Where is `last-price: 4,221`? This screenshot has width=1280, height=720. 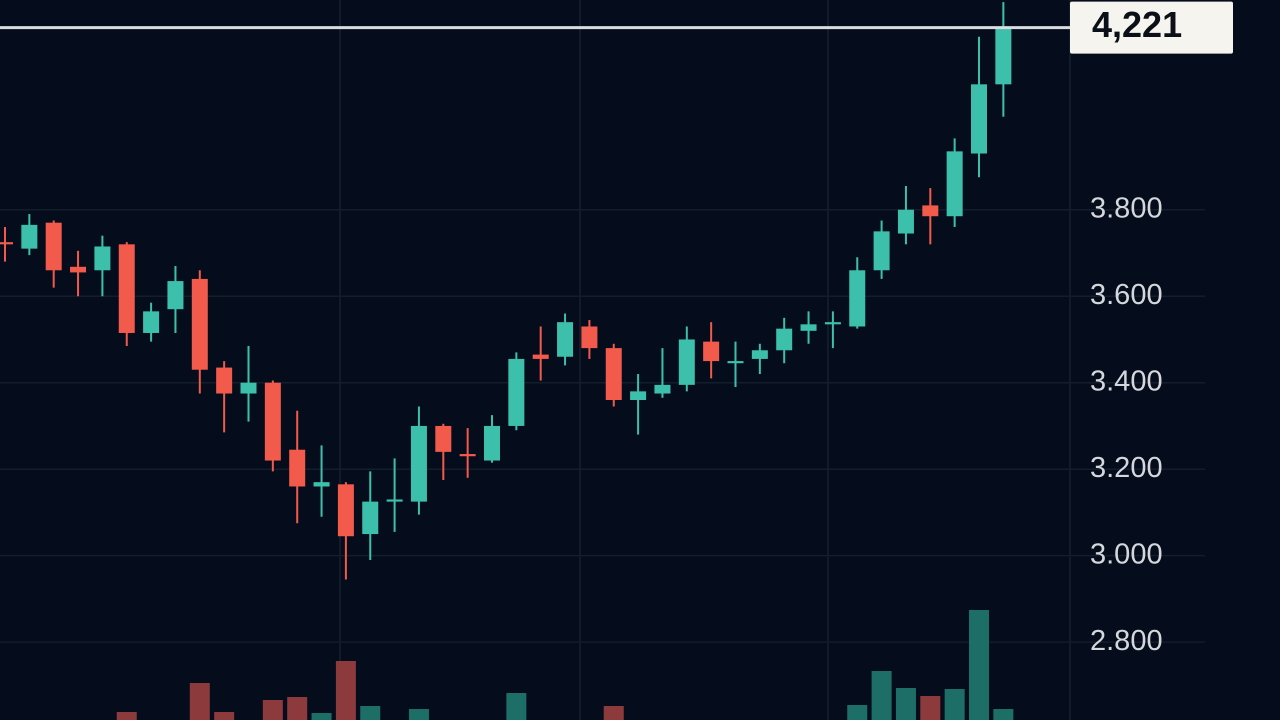 last-price: 4,221 is located at coordinates (616, 27).